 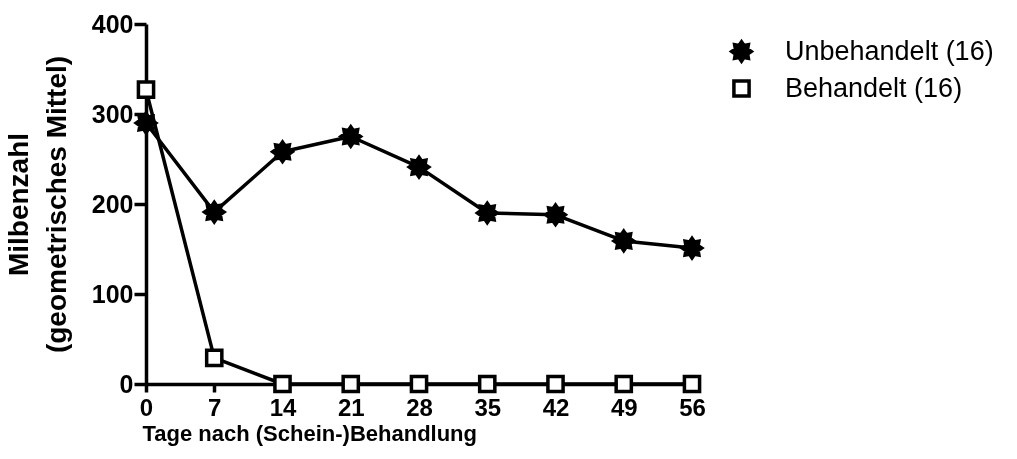 I want to click on legend-label: Unbehandelt (16), so click(x=889, y=50).